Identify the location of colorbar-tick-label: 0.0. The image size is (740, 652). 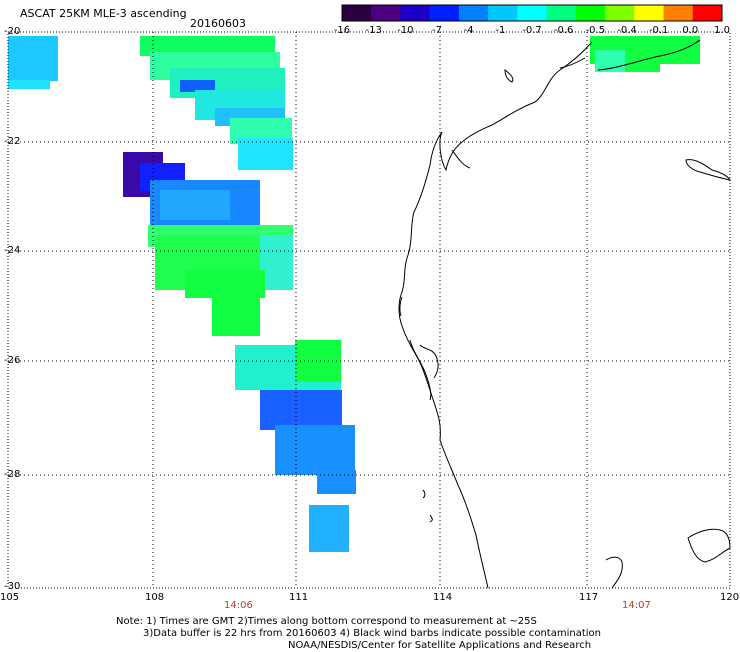
(690, 30).